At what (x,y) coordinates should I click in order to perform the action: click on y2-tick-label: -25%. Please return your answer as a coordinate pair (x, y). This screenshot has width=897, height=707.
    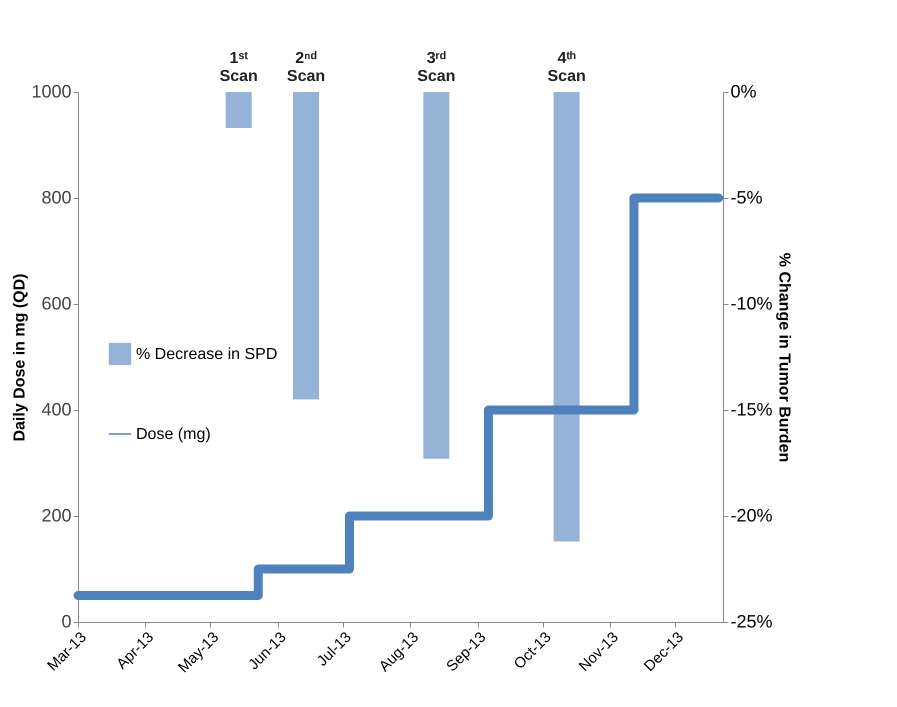
    Looking at the image, I should click on (751, 622).